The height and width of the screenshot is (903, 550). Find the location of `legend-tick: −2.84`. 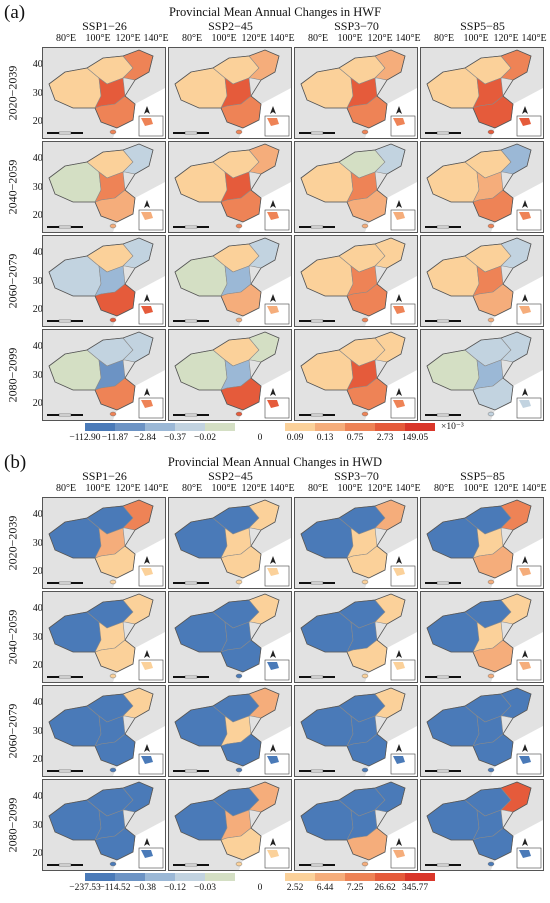

legend-tick: −2.84 is located at coordinates (145, 438).